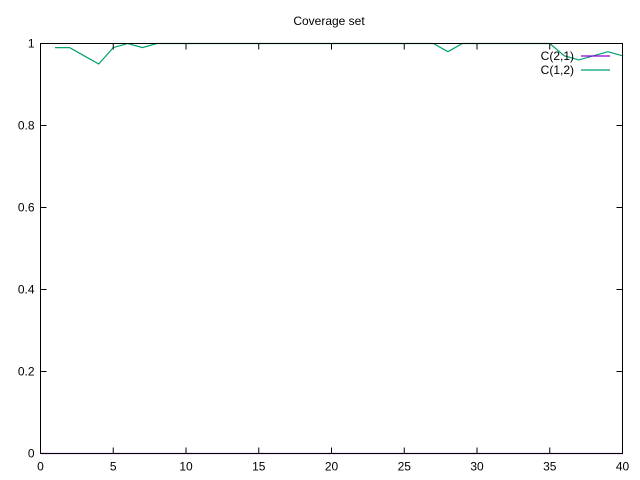 This screenshot has height=480, width=640. Describe the element at coordinates (405, 467) in the screenshot. I see `x-tick-label: 25` at that location.